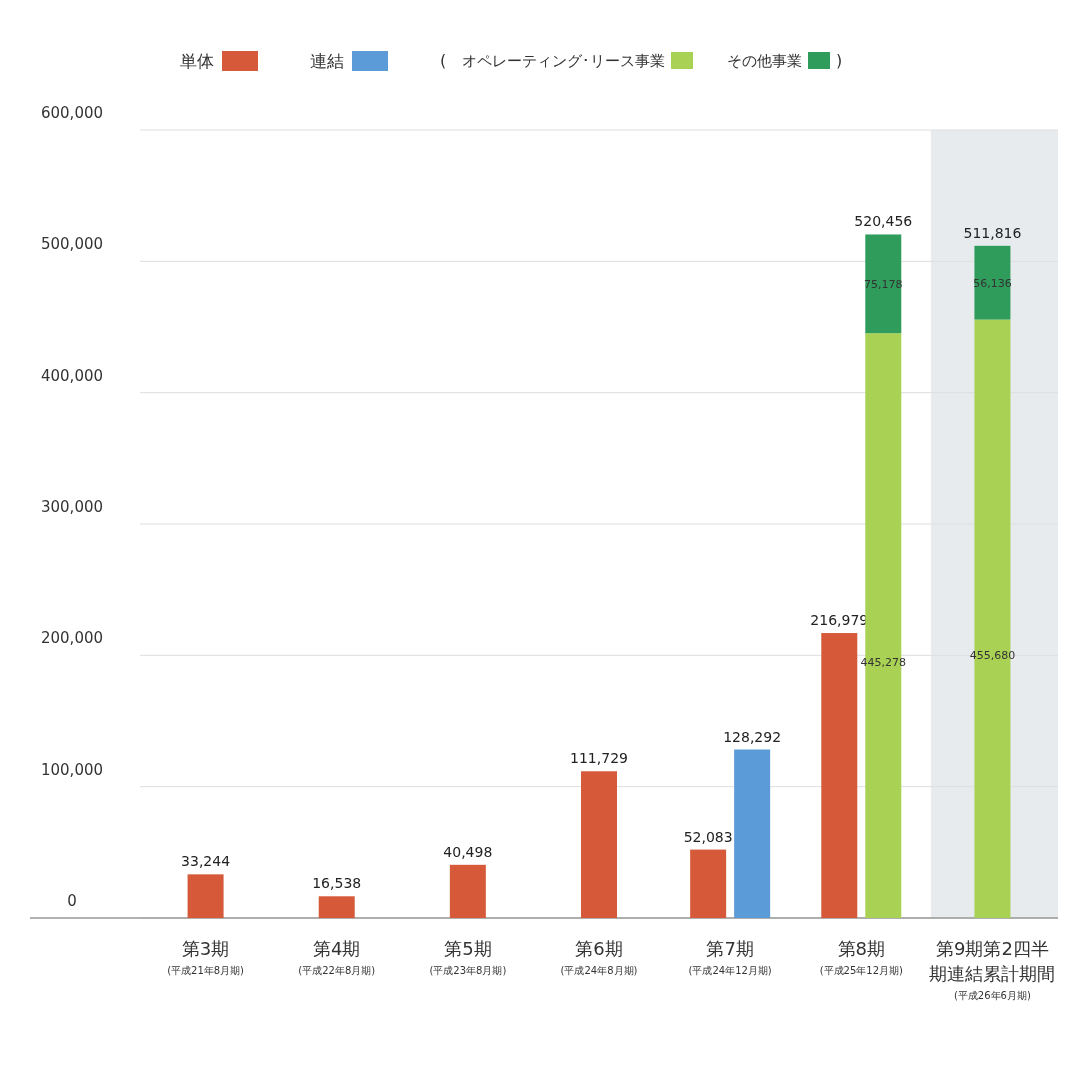 The width and height of the screenshot is (1069, 1070). Describe the element at coordinates (72, 507) in the screenshot. I see `y-tick-label: 300,000` at that location.